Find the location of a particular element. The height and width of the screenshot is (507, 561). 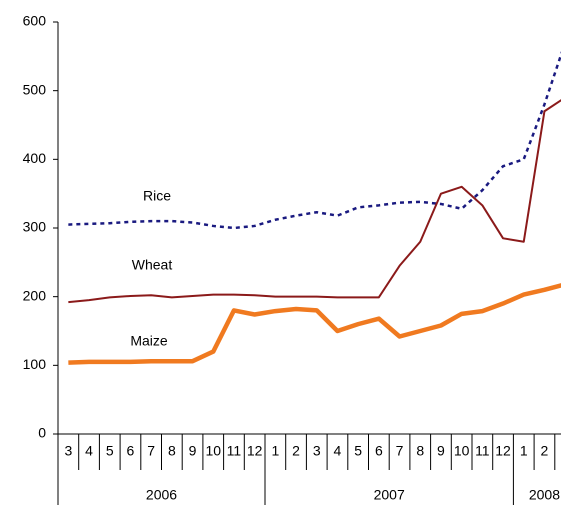

group-label: 2006 is located at coordinates (161, 495).